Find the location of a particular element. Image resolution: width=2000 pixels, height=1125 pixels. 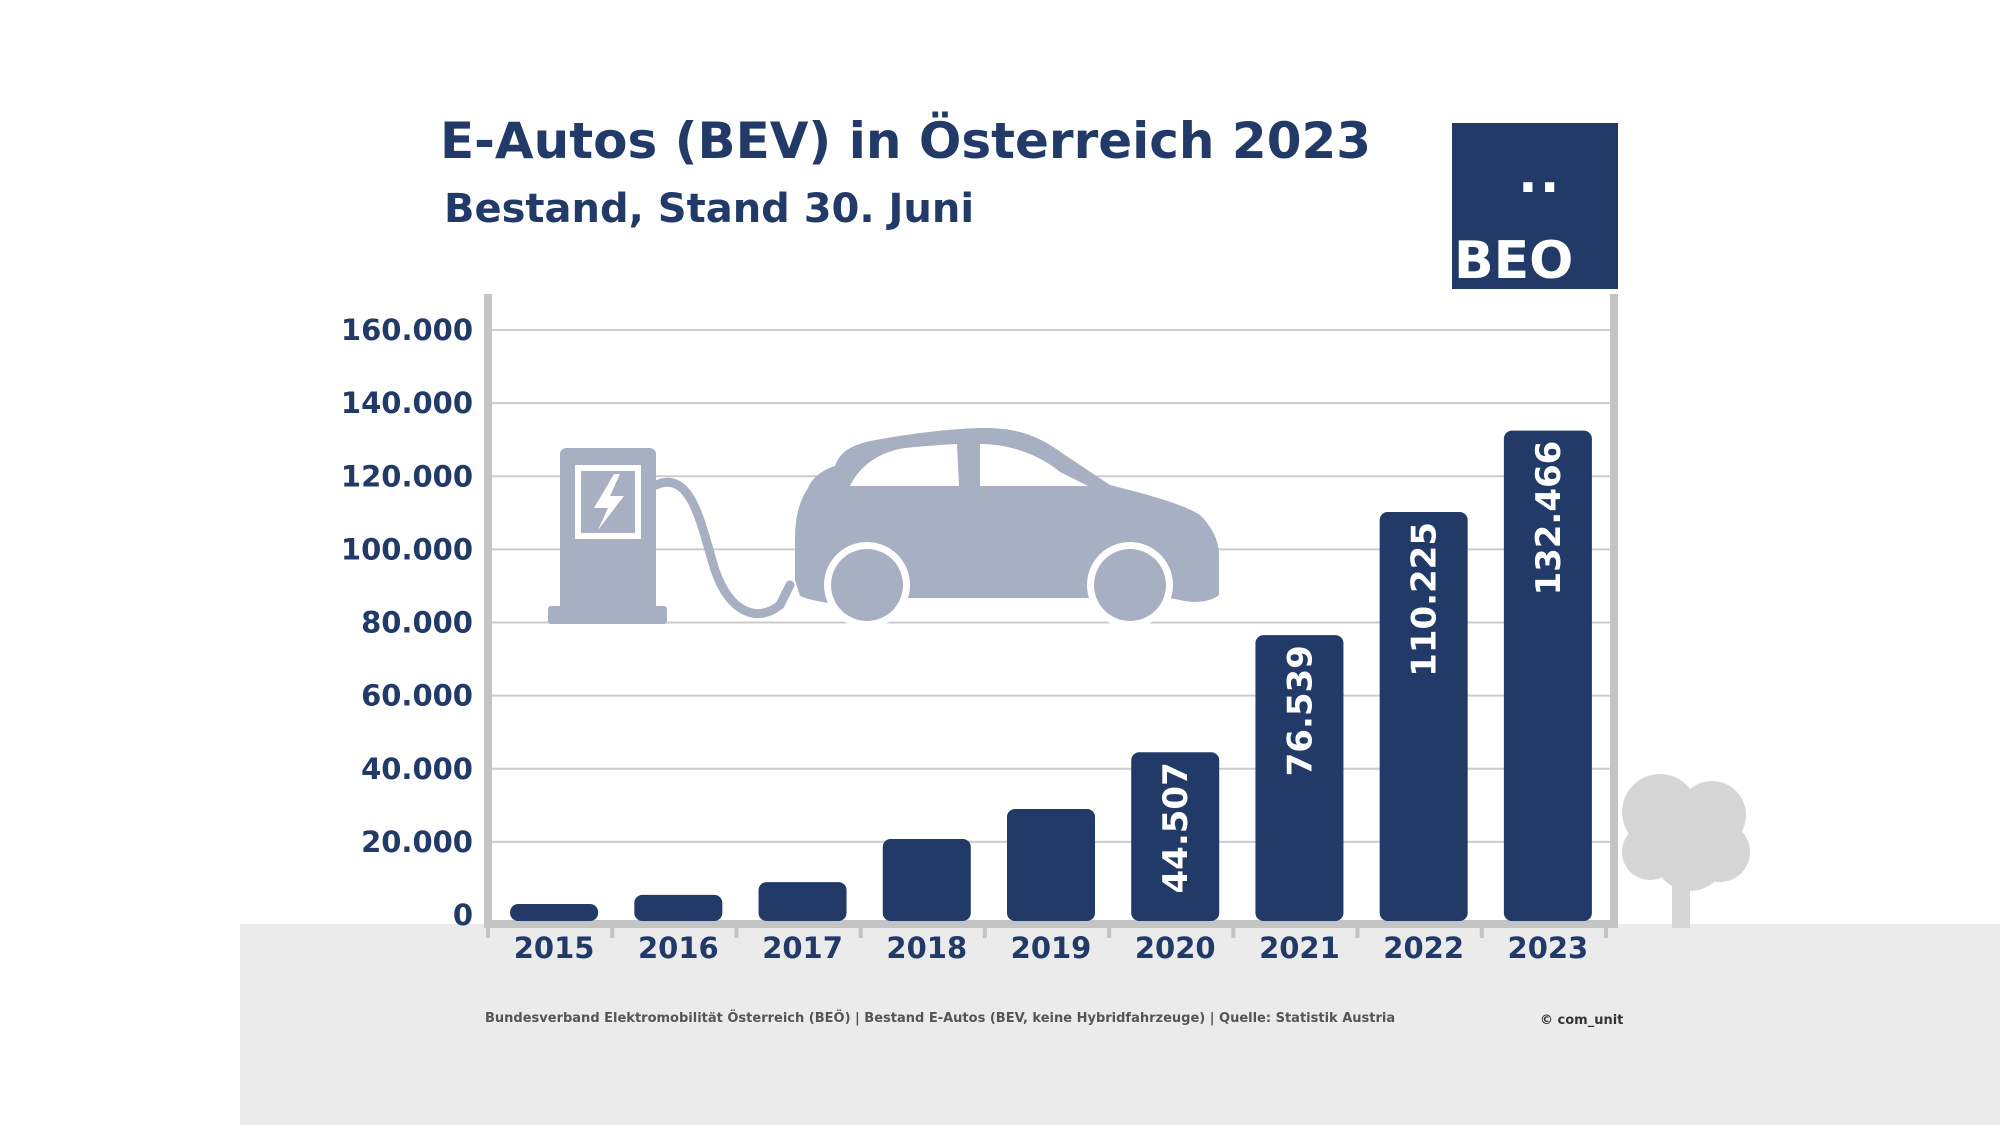

chart-subtitle: Bestand, Stand 30. Juni is located at coordinates (709, 209).